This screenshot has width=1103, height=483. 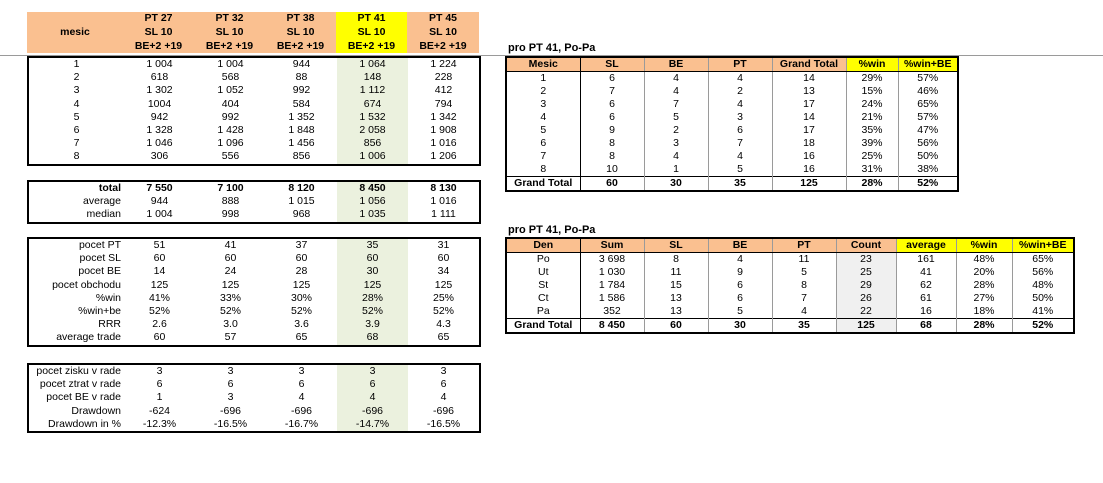 What do you see at coordinates (254, 259) in the screenshot?
I see `stats-row: pocet SL 60 60 60 60 60` at bounding box center [254, 259].